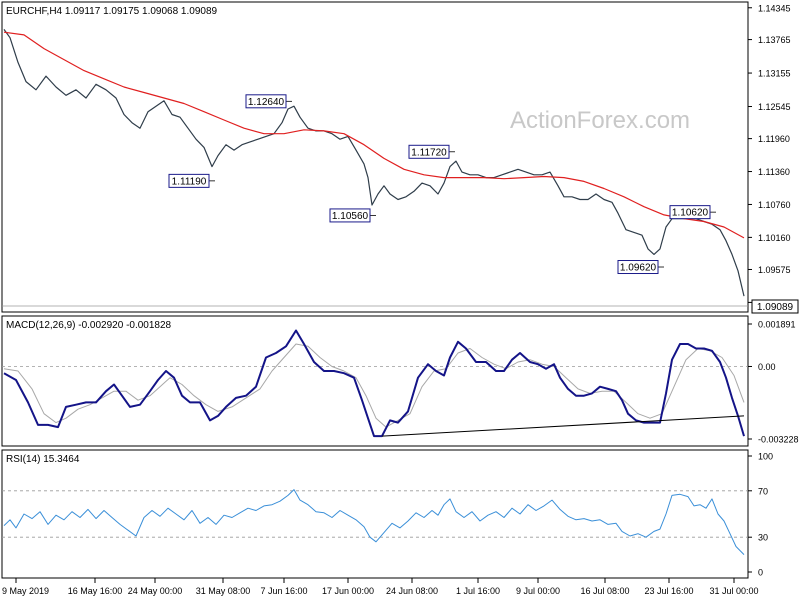  What do you see at coordinates (774, 40) in the screenshot?
I see `price-tick-label: 1.13765` at bounding box center [774, 40].